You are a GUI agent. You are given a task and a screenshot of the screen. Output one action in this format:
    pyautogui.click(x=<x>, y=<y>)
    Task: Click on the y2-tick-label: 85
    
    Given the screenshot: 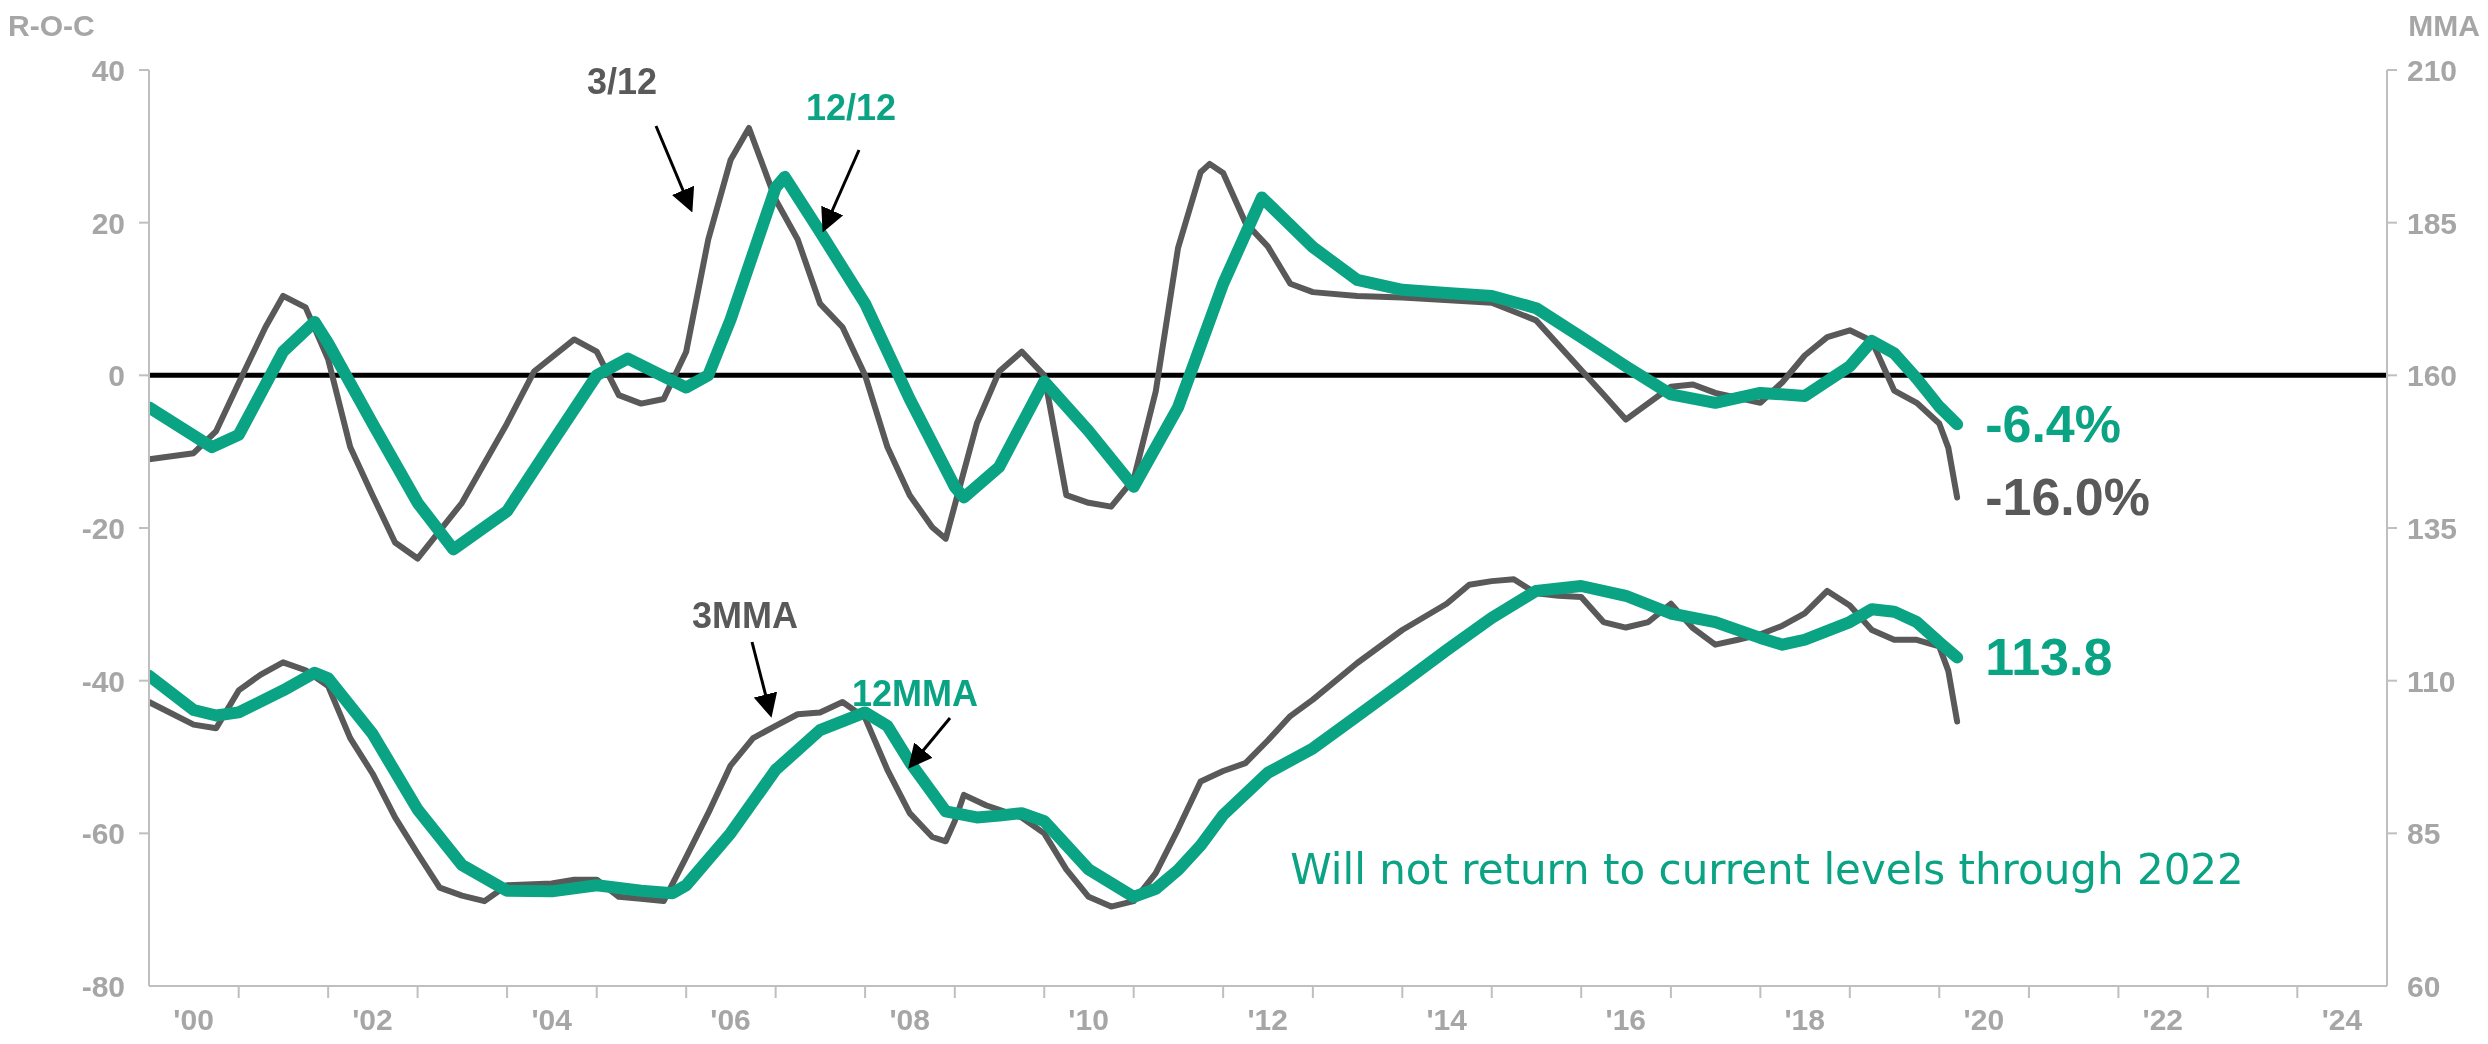 What is the action you would take?
    pyautogui.click(x=2424, y=834)
    